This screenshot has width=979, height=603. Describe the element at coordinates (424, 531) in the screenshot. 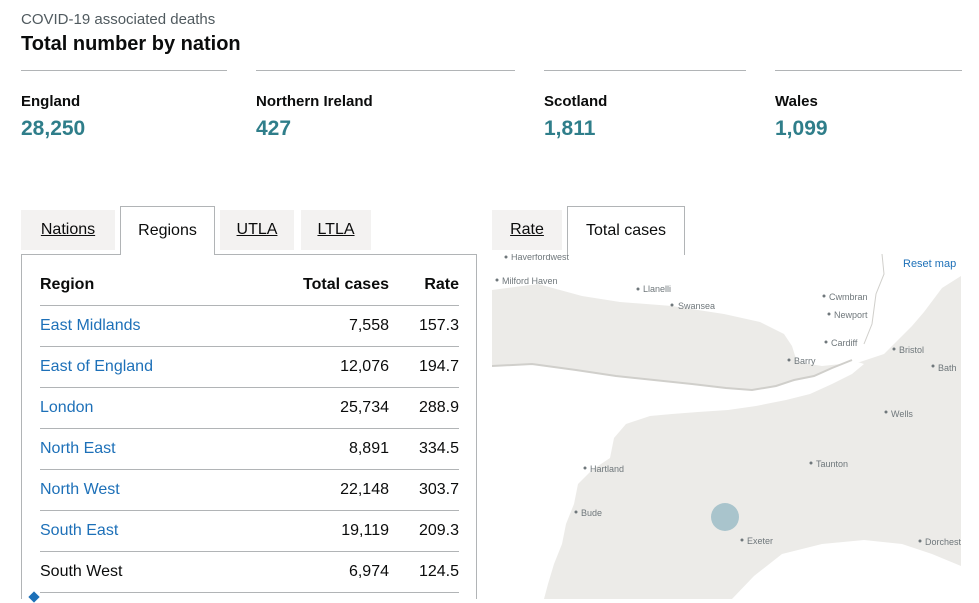

I see `rate-cell: 209.3` at that location.